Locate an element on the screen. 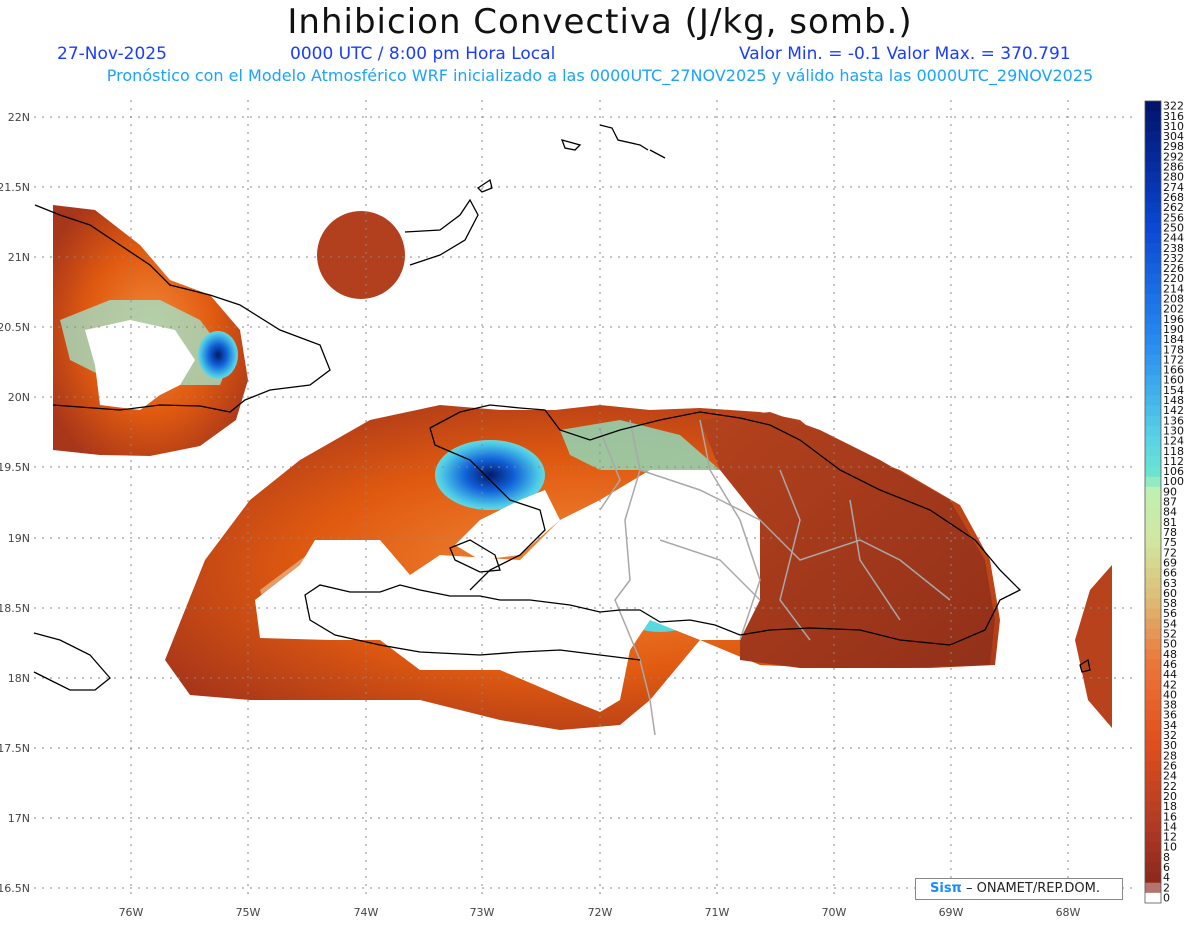 The height and width of the screenshot is (927, 1200). colorbar-label: 63 is located at coordinates (1170, 583).